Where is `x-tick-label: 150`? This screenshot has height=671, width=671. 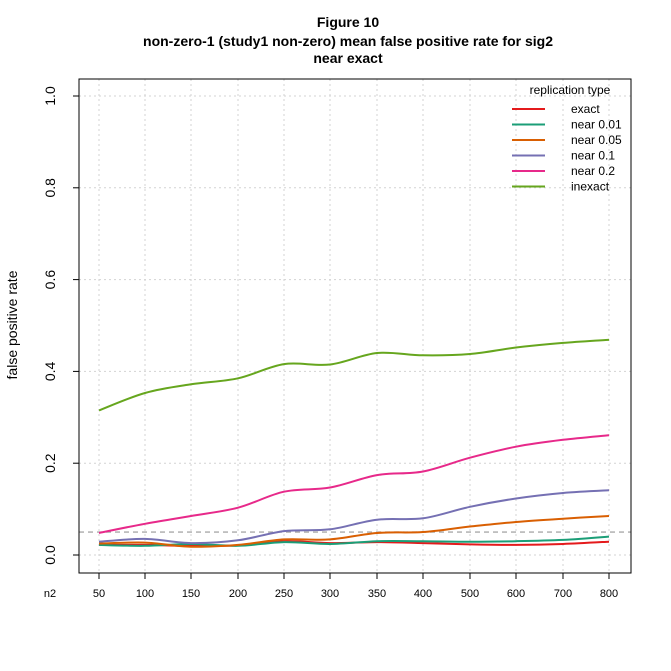 x-tick-label: 150 is located at coordinates (191, 594).